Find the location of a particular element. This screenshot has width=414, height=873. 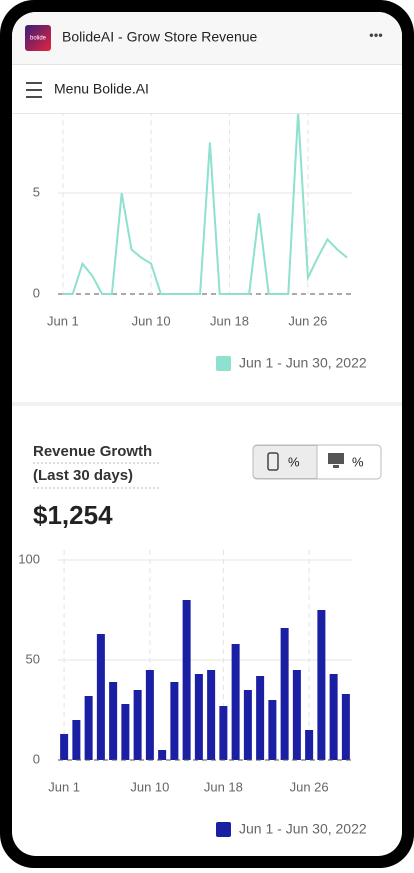

line-series is located at coordinates (205, 204).